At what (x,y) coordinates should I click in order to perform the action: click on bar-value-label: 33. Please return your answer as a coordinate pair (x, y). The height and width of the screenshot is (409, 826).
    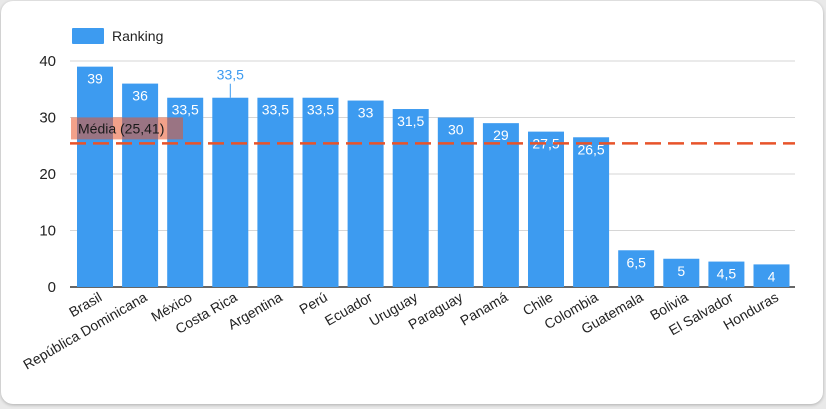
    Looking at the image, I should click on (366, 113).